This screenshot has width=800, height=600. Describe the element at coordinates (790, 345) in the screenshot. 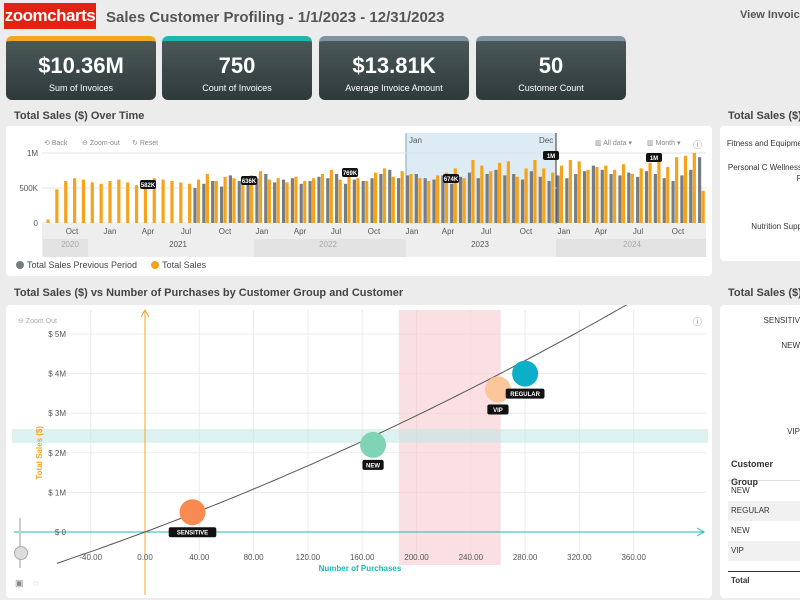

I see `right-bottom-item: NEW` at that location.